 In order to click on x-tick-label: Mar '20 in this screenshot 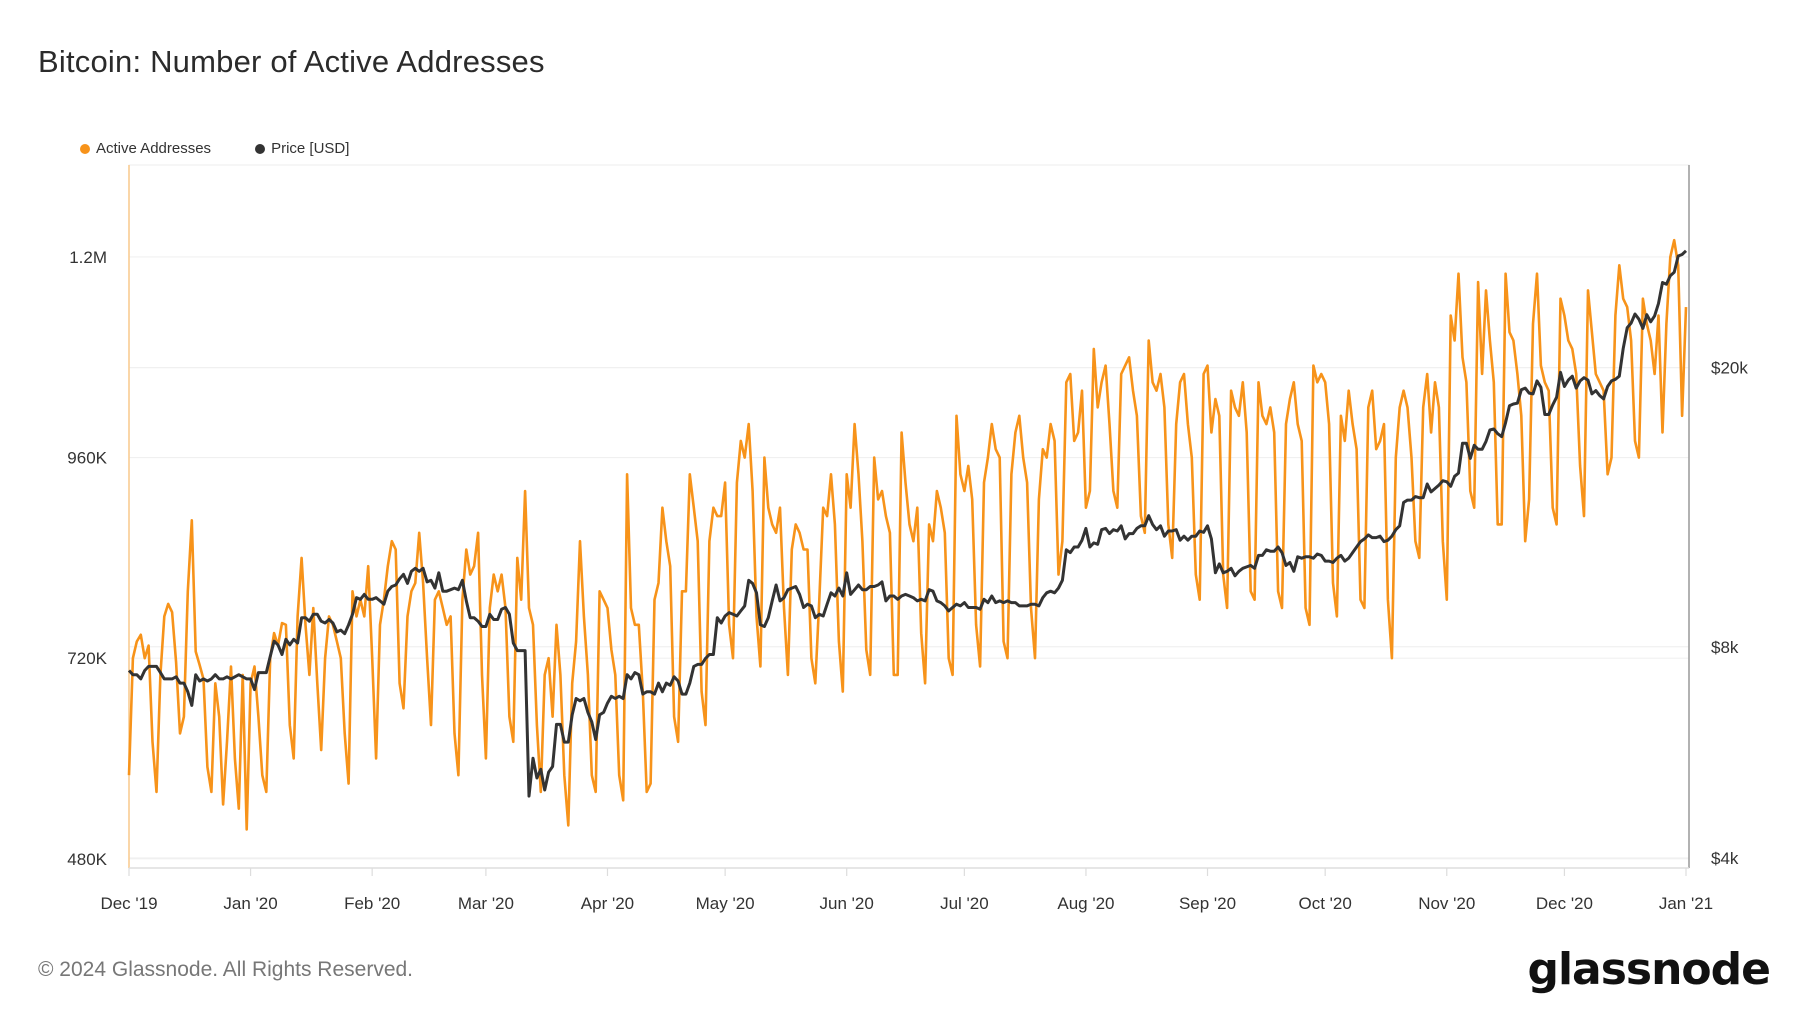, I will do `click(486, 903)`.